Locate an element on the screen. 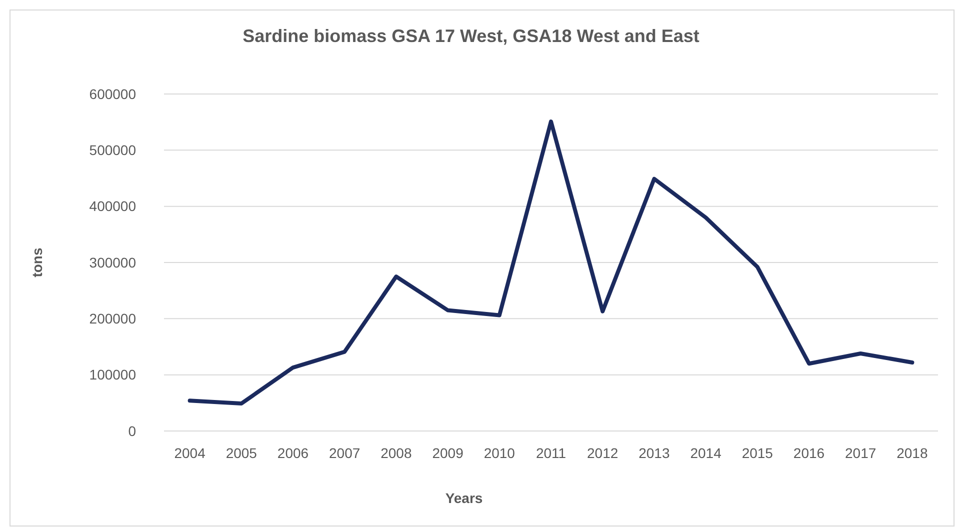 This screenshot has width=955, height=527. x-tick-label: 2009 is located at coordinates (448, 453).